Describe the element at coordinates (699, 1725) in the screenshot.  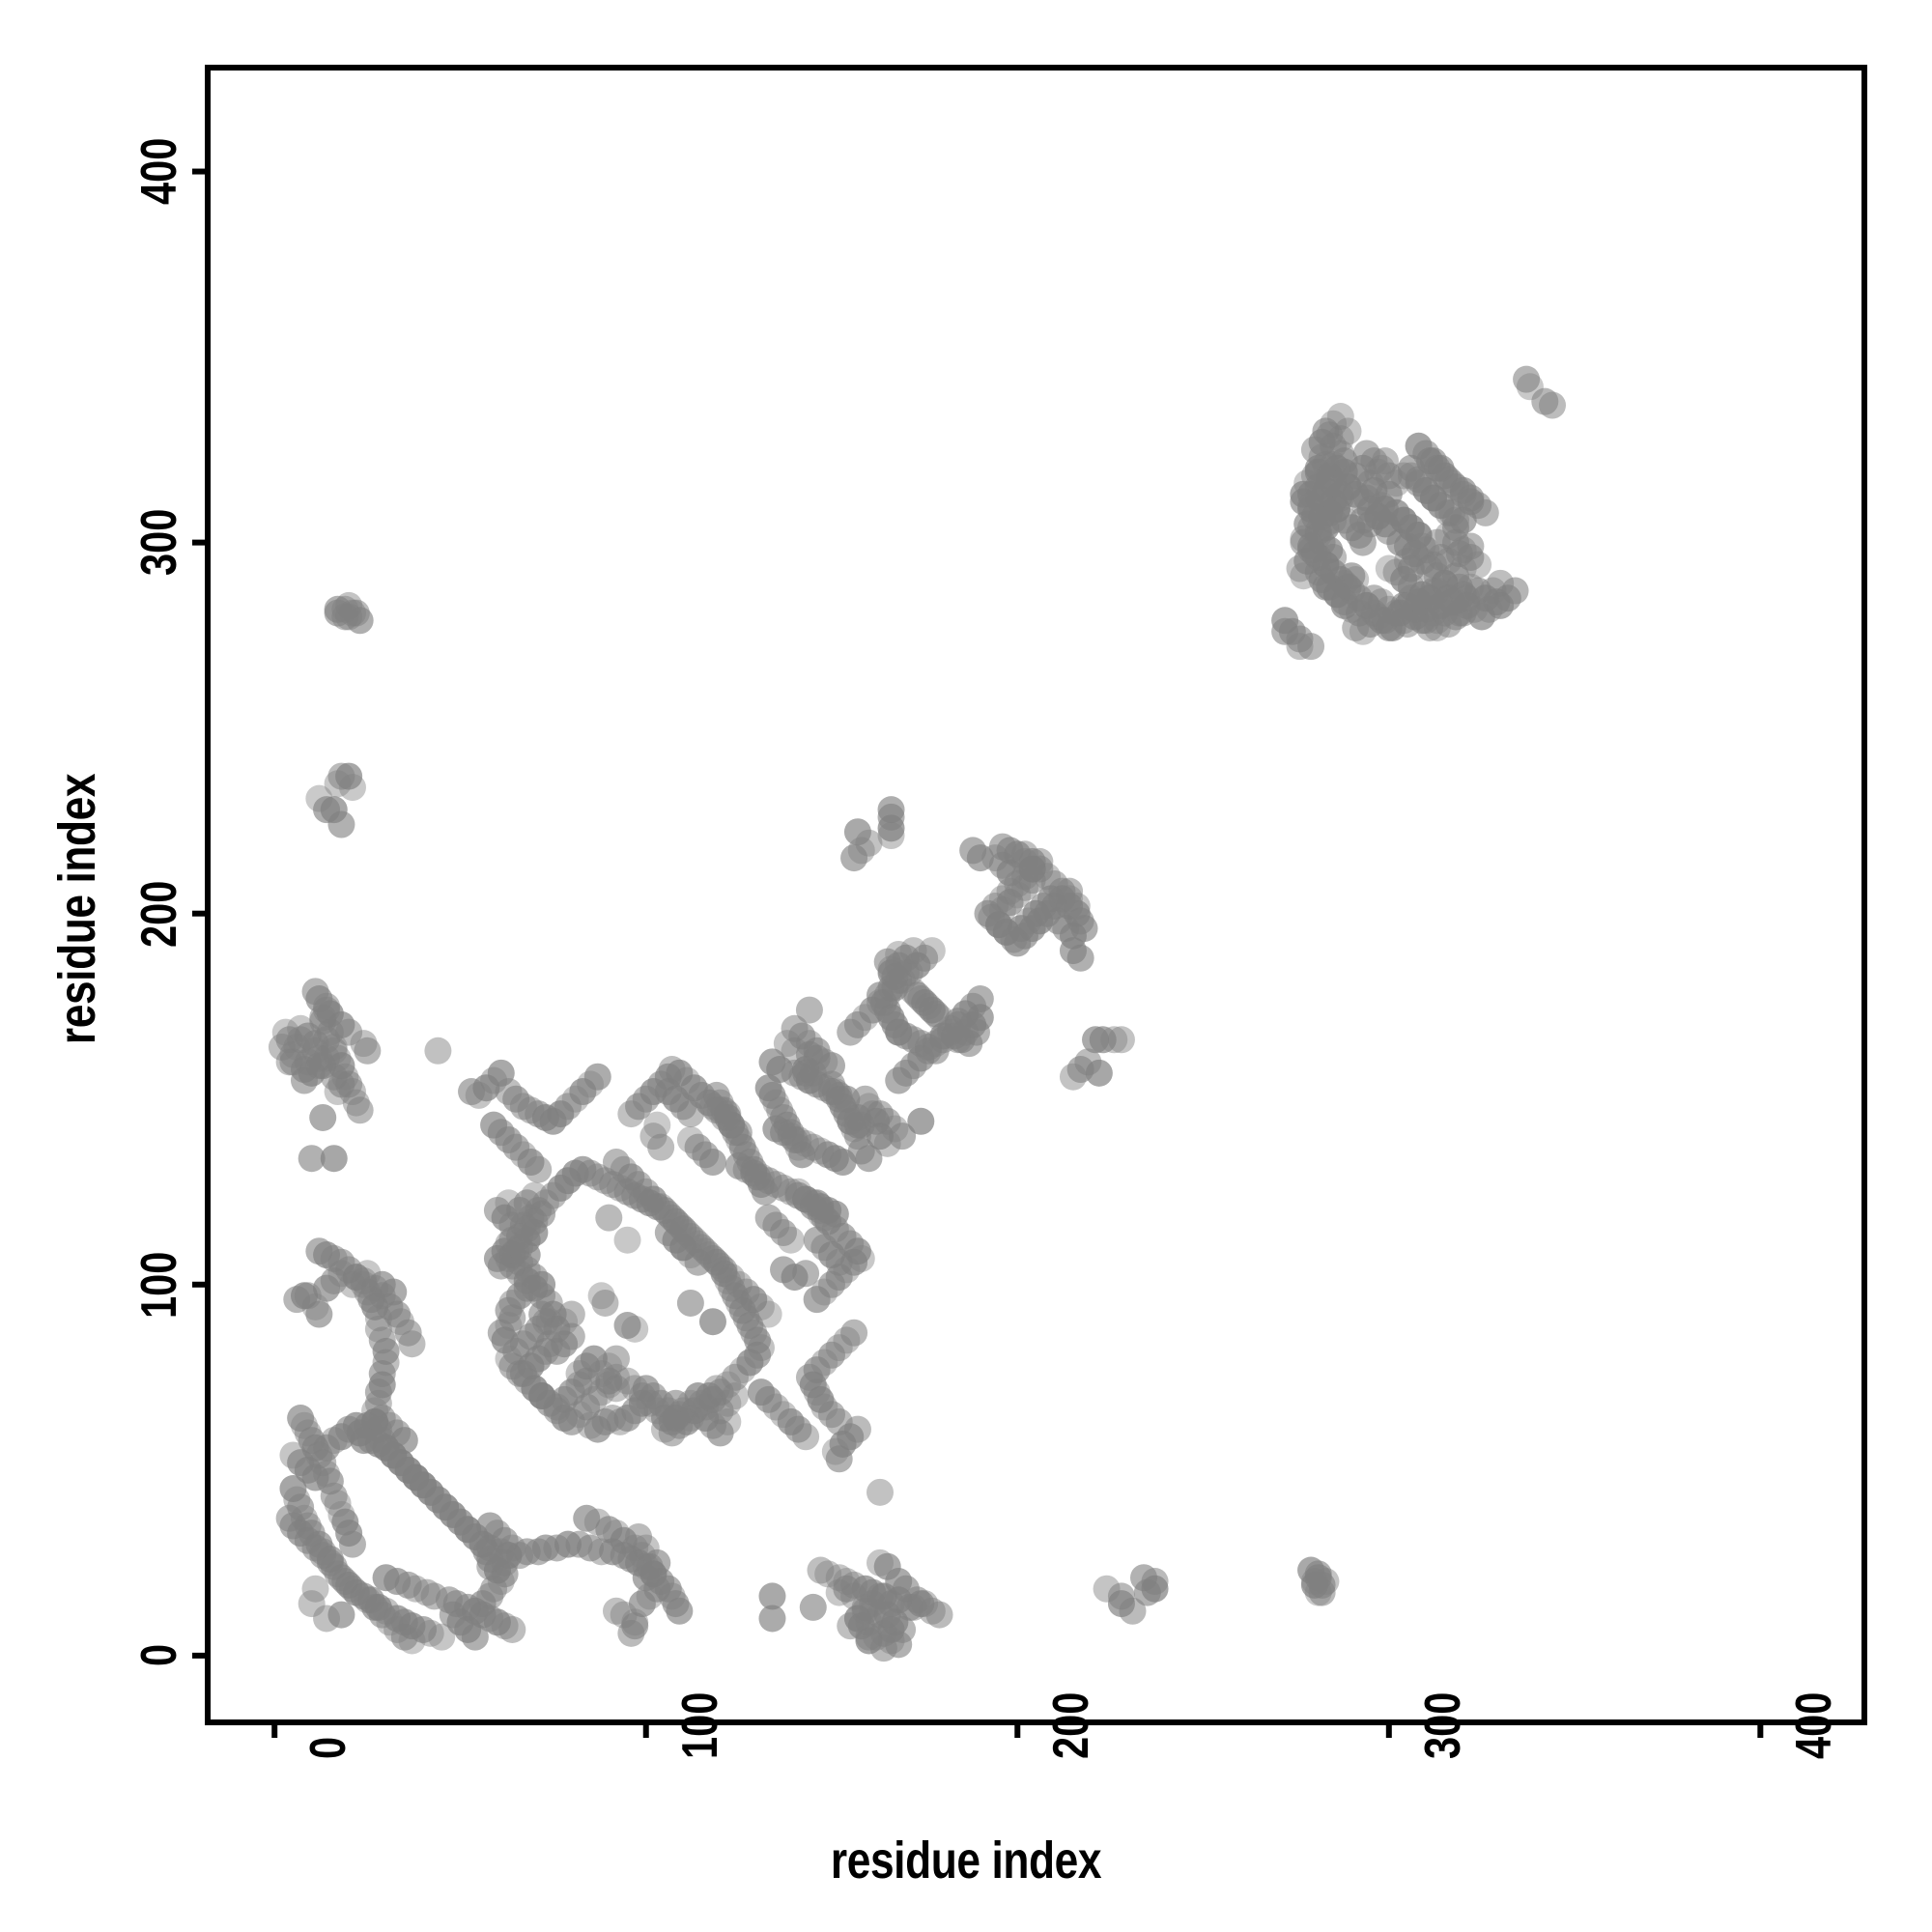
I see `x-axis-tick-label: 100` at that location.